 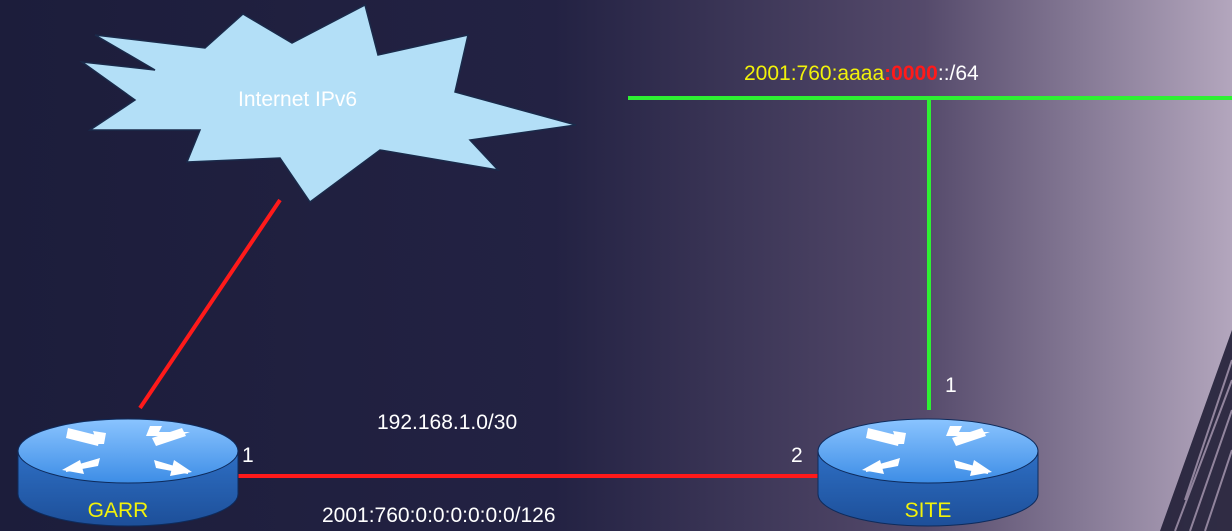 I want to click on lan-prefix-part-2: :0000, so click(x=911, y=73).